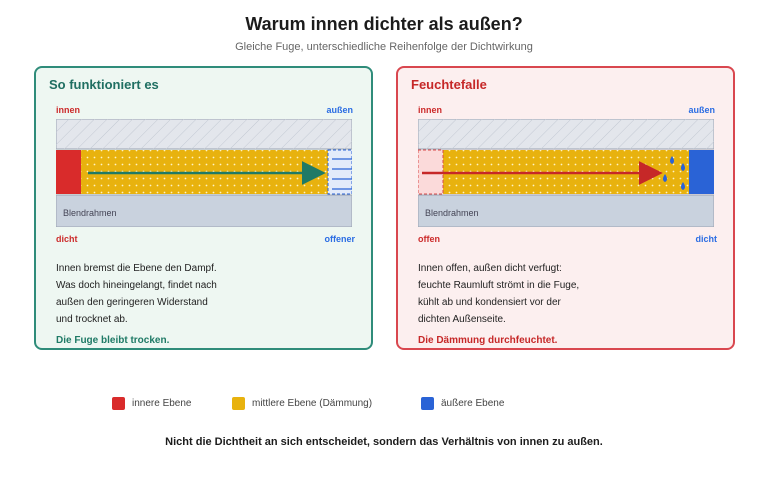 The height and width of the screenshot is (478, 768). I want to click on description-line: Innen bremst die Ebene den Dampf., so click(136, 268).